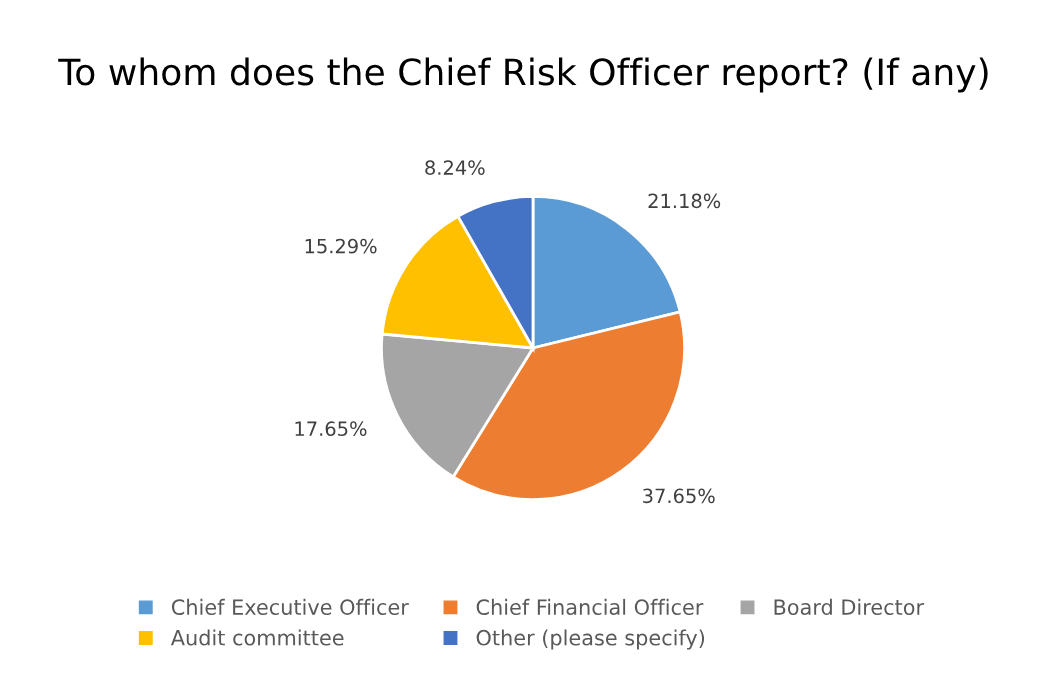 This screenshot has width=1049, height=682. What do you see at coordinates (257, 637) in the screenshot?
I see `legend-label: Audit committee` at bounding box center [257, 637].